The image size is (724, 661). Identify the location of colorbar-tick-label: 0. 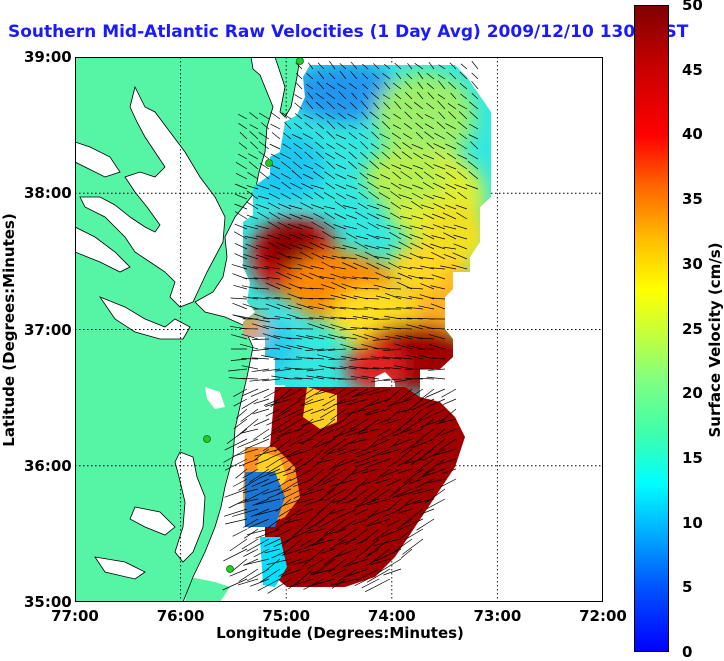
(687, 652).